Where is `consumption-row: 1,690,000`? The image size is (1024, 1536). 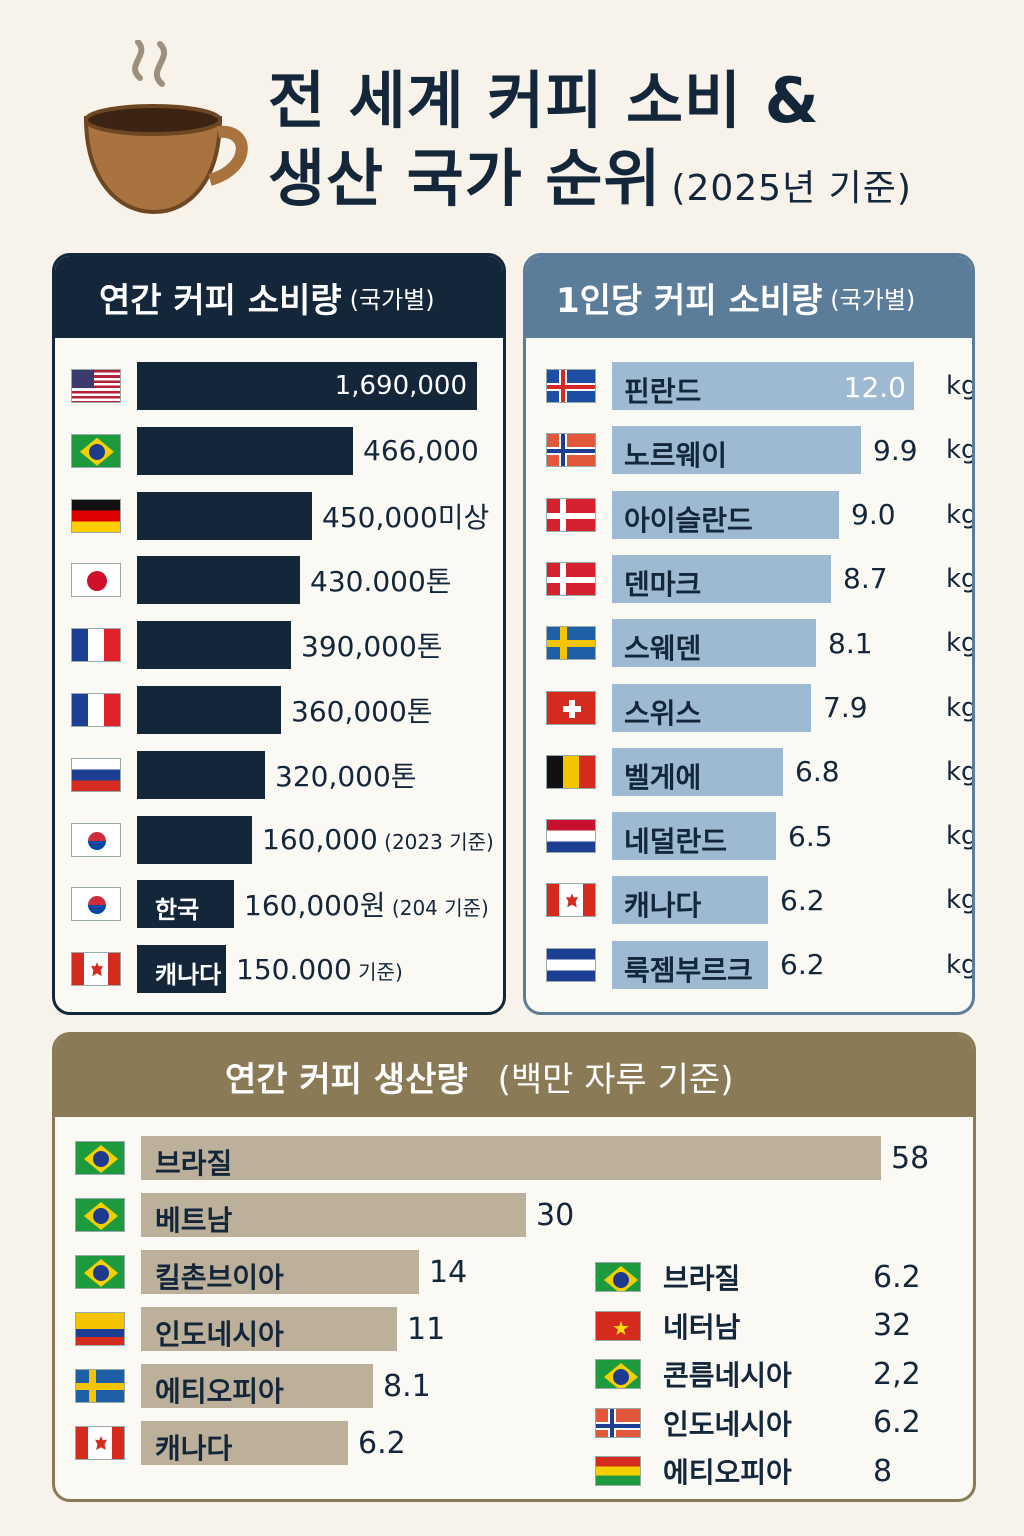
consumption-row: 1,690,000 is located at coordinates (274, 386).